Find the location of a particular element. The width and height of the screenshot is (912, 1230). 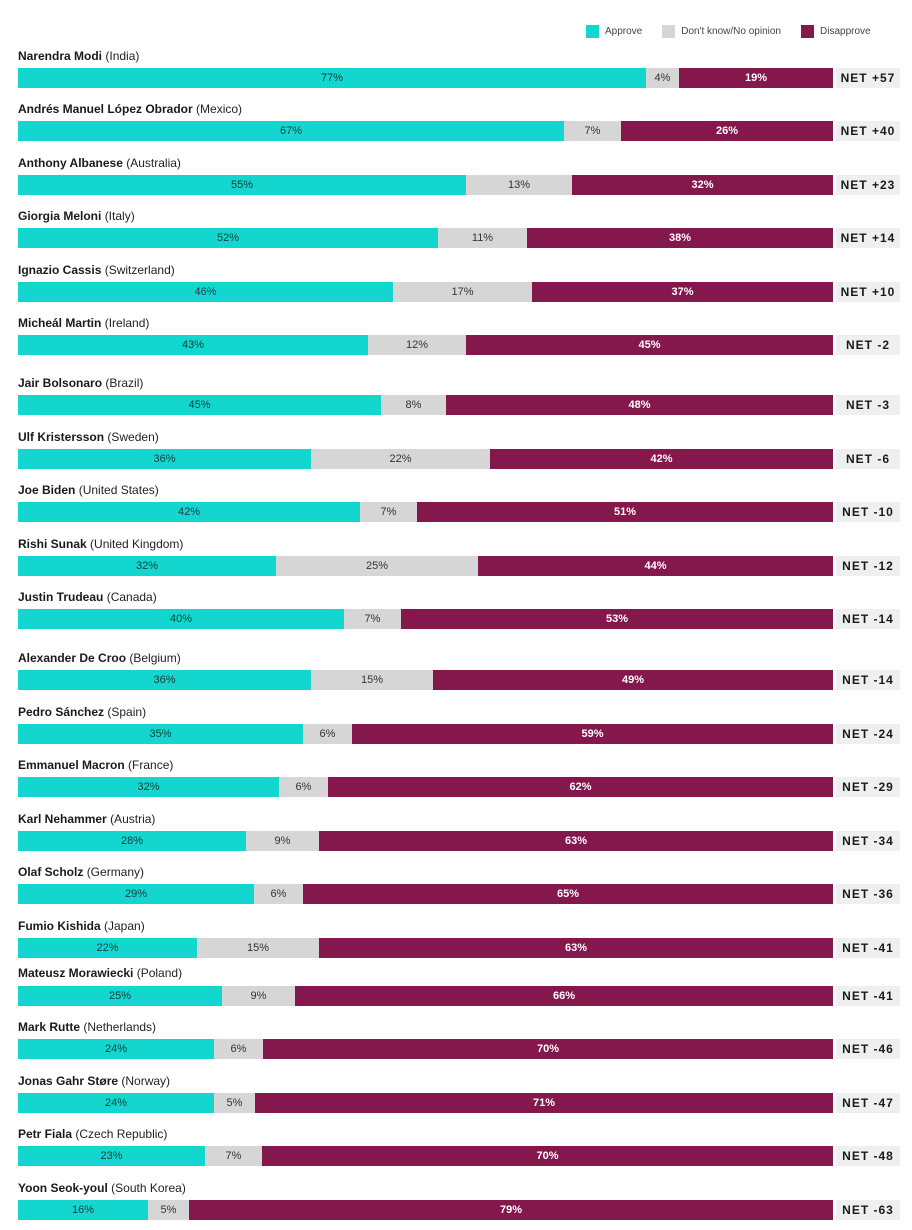

leader-country: (Czech Republic) is located at coordinates (121, 1134).